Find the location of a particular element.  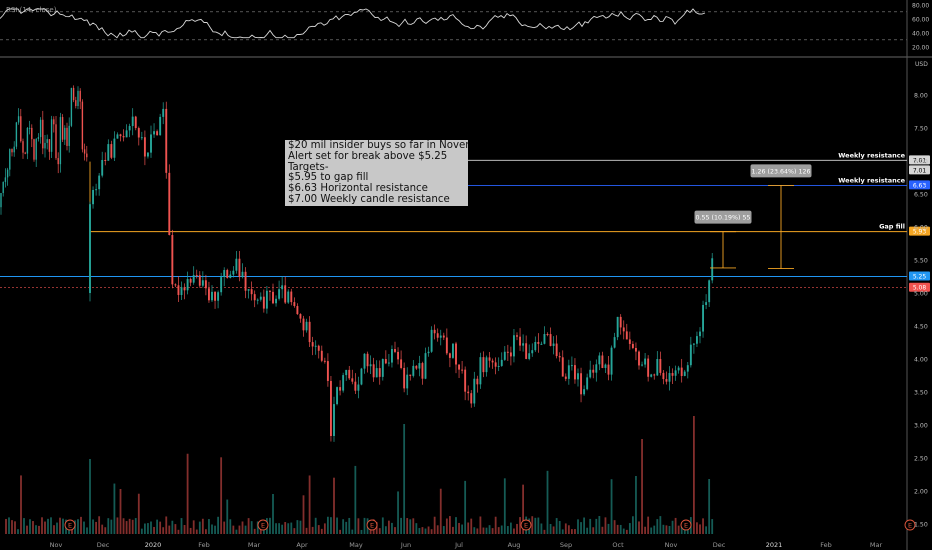

measure-label: 0.55 (10.19%) 55 is located at coordinates (723, 218).